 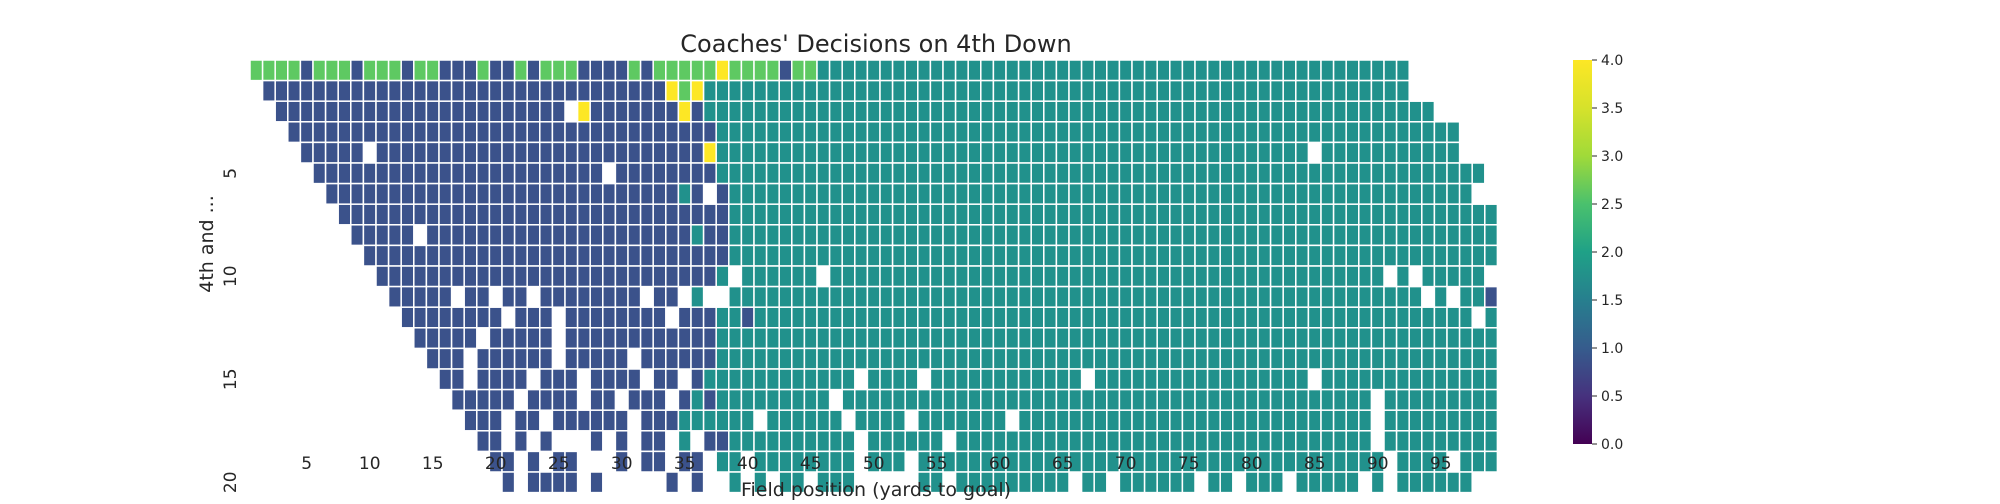 I want to click on y-tick-label: 10, so click(x=231, y=276).